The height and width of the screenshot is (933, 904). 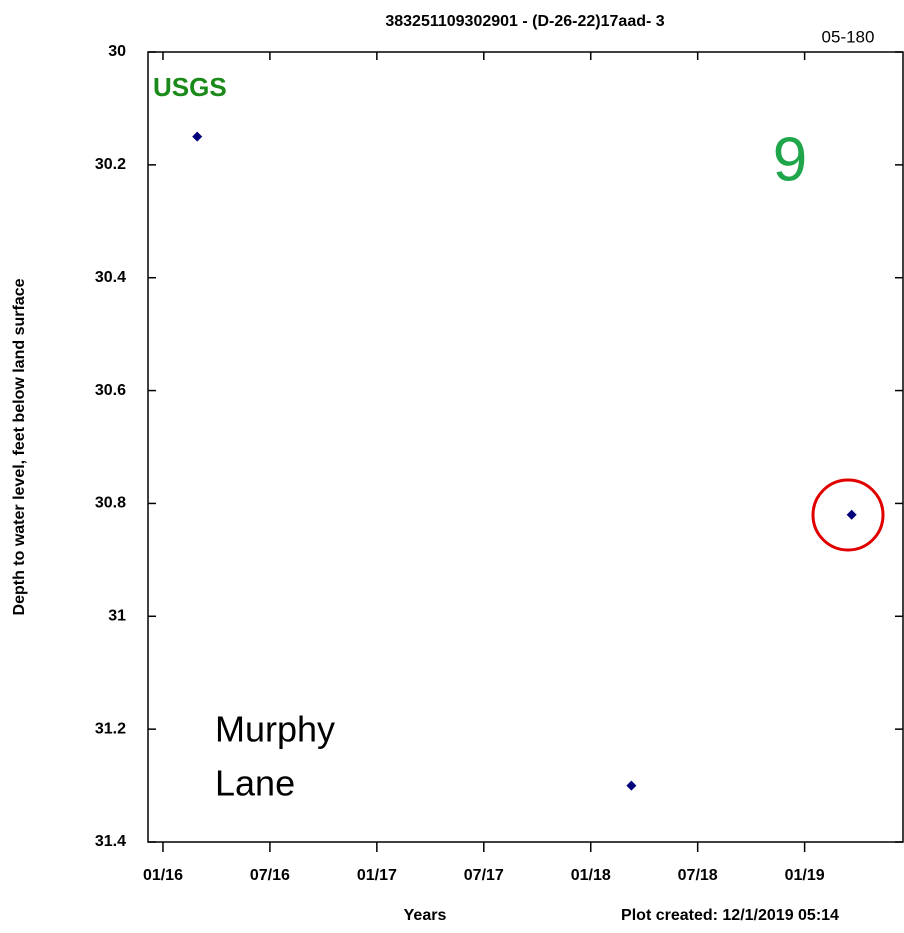 What do you see at coordinates (275, 729) in the screenshot?
I see `location-label: Murphy` at bounding box center [275, 729].